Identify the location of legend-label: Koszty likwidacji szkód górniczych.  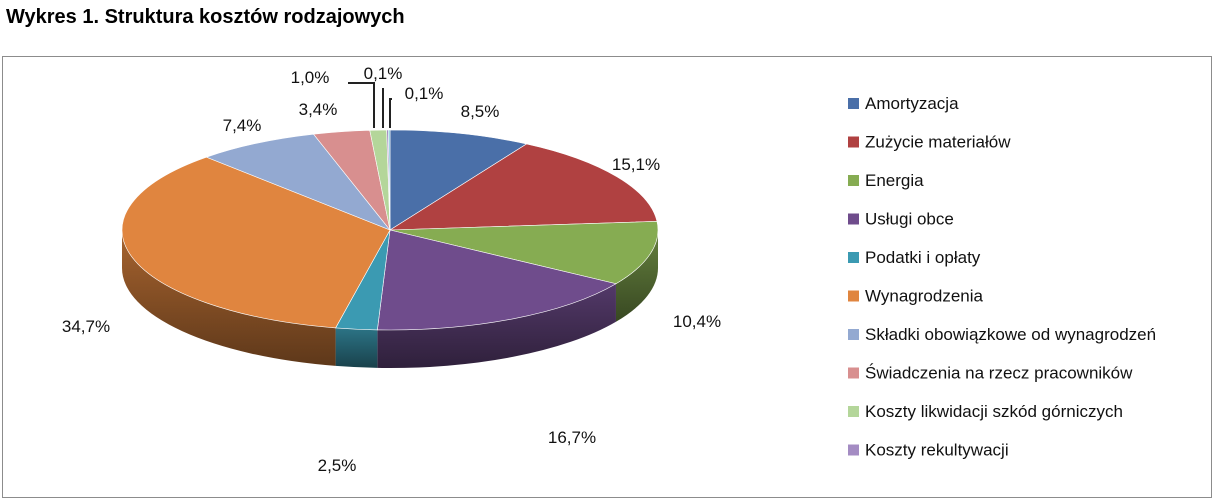
(994, 411).